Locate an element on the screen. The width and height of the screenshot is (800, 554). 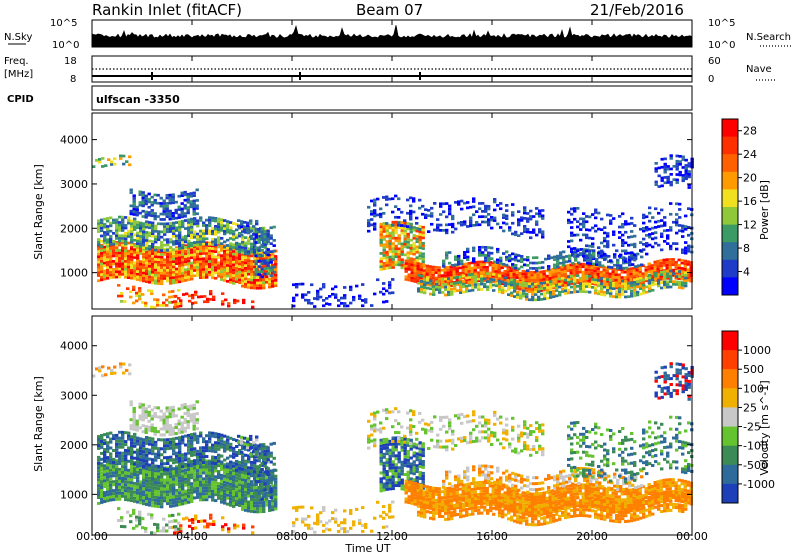
range-tick-label: 1000 is located at coordinates (74, 273).